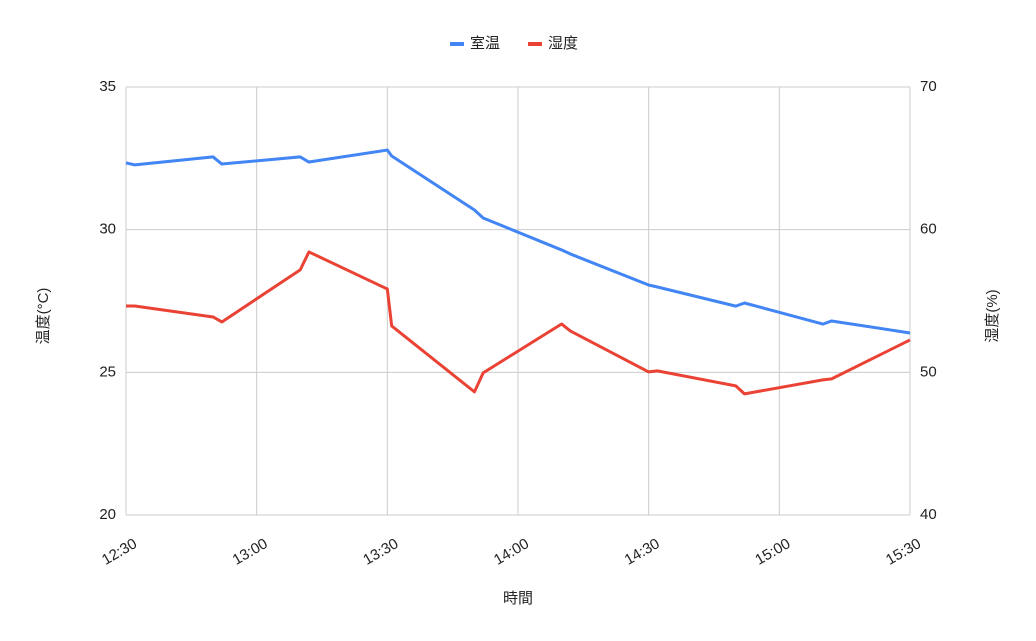 The width and height of the screenshot is (1036, 641). I want to click on y-tick-label: 35, so click(107, 86).